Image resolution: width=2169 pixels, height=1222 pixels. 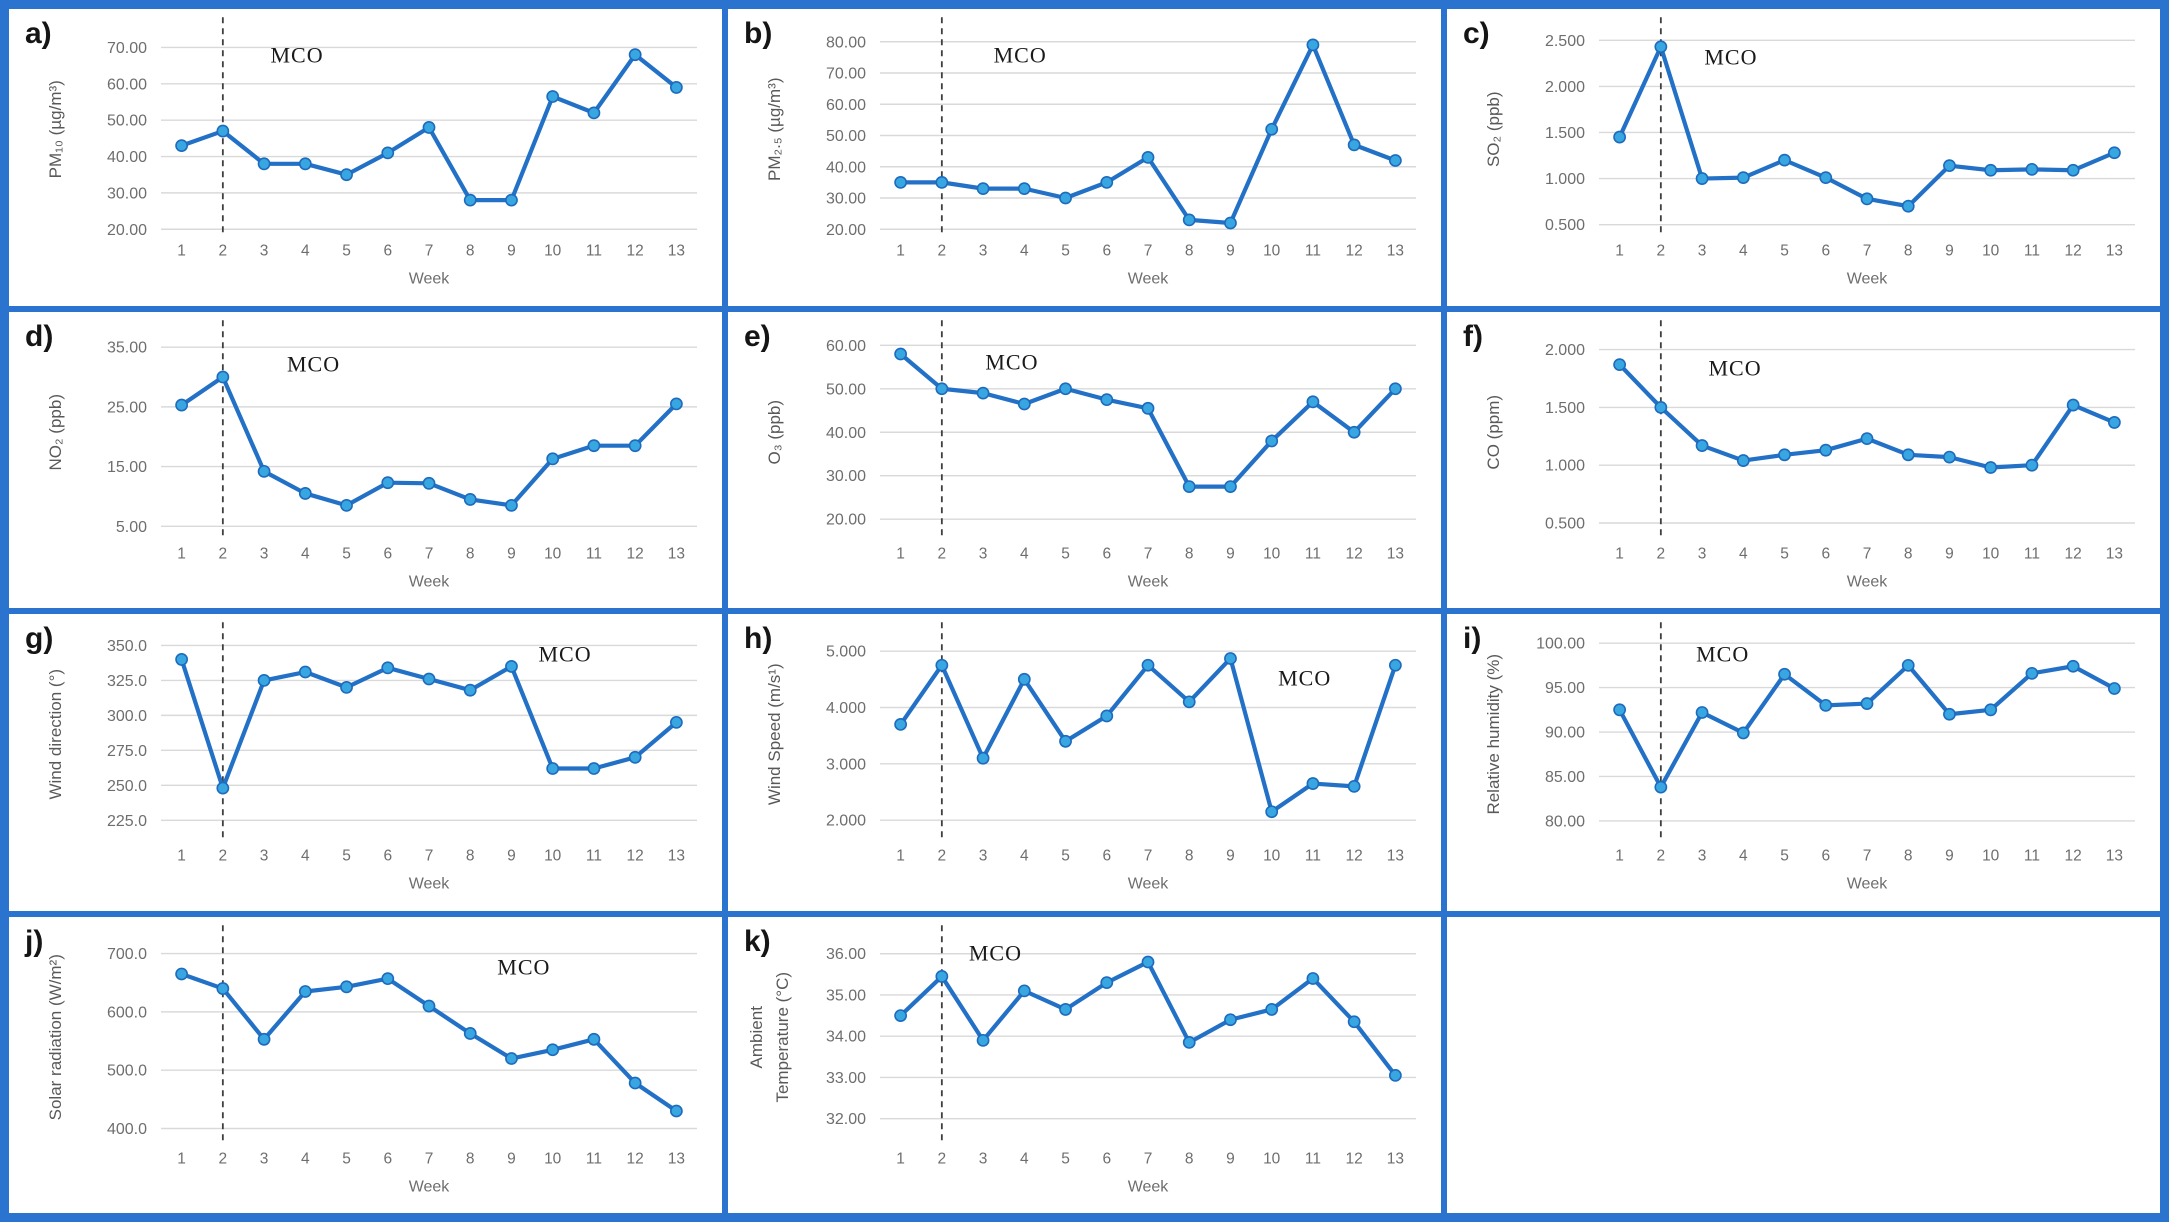 I want to click on svg-text: 500.0, so click(x=127, y=1070).